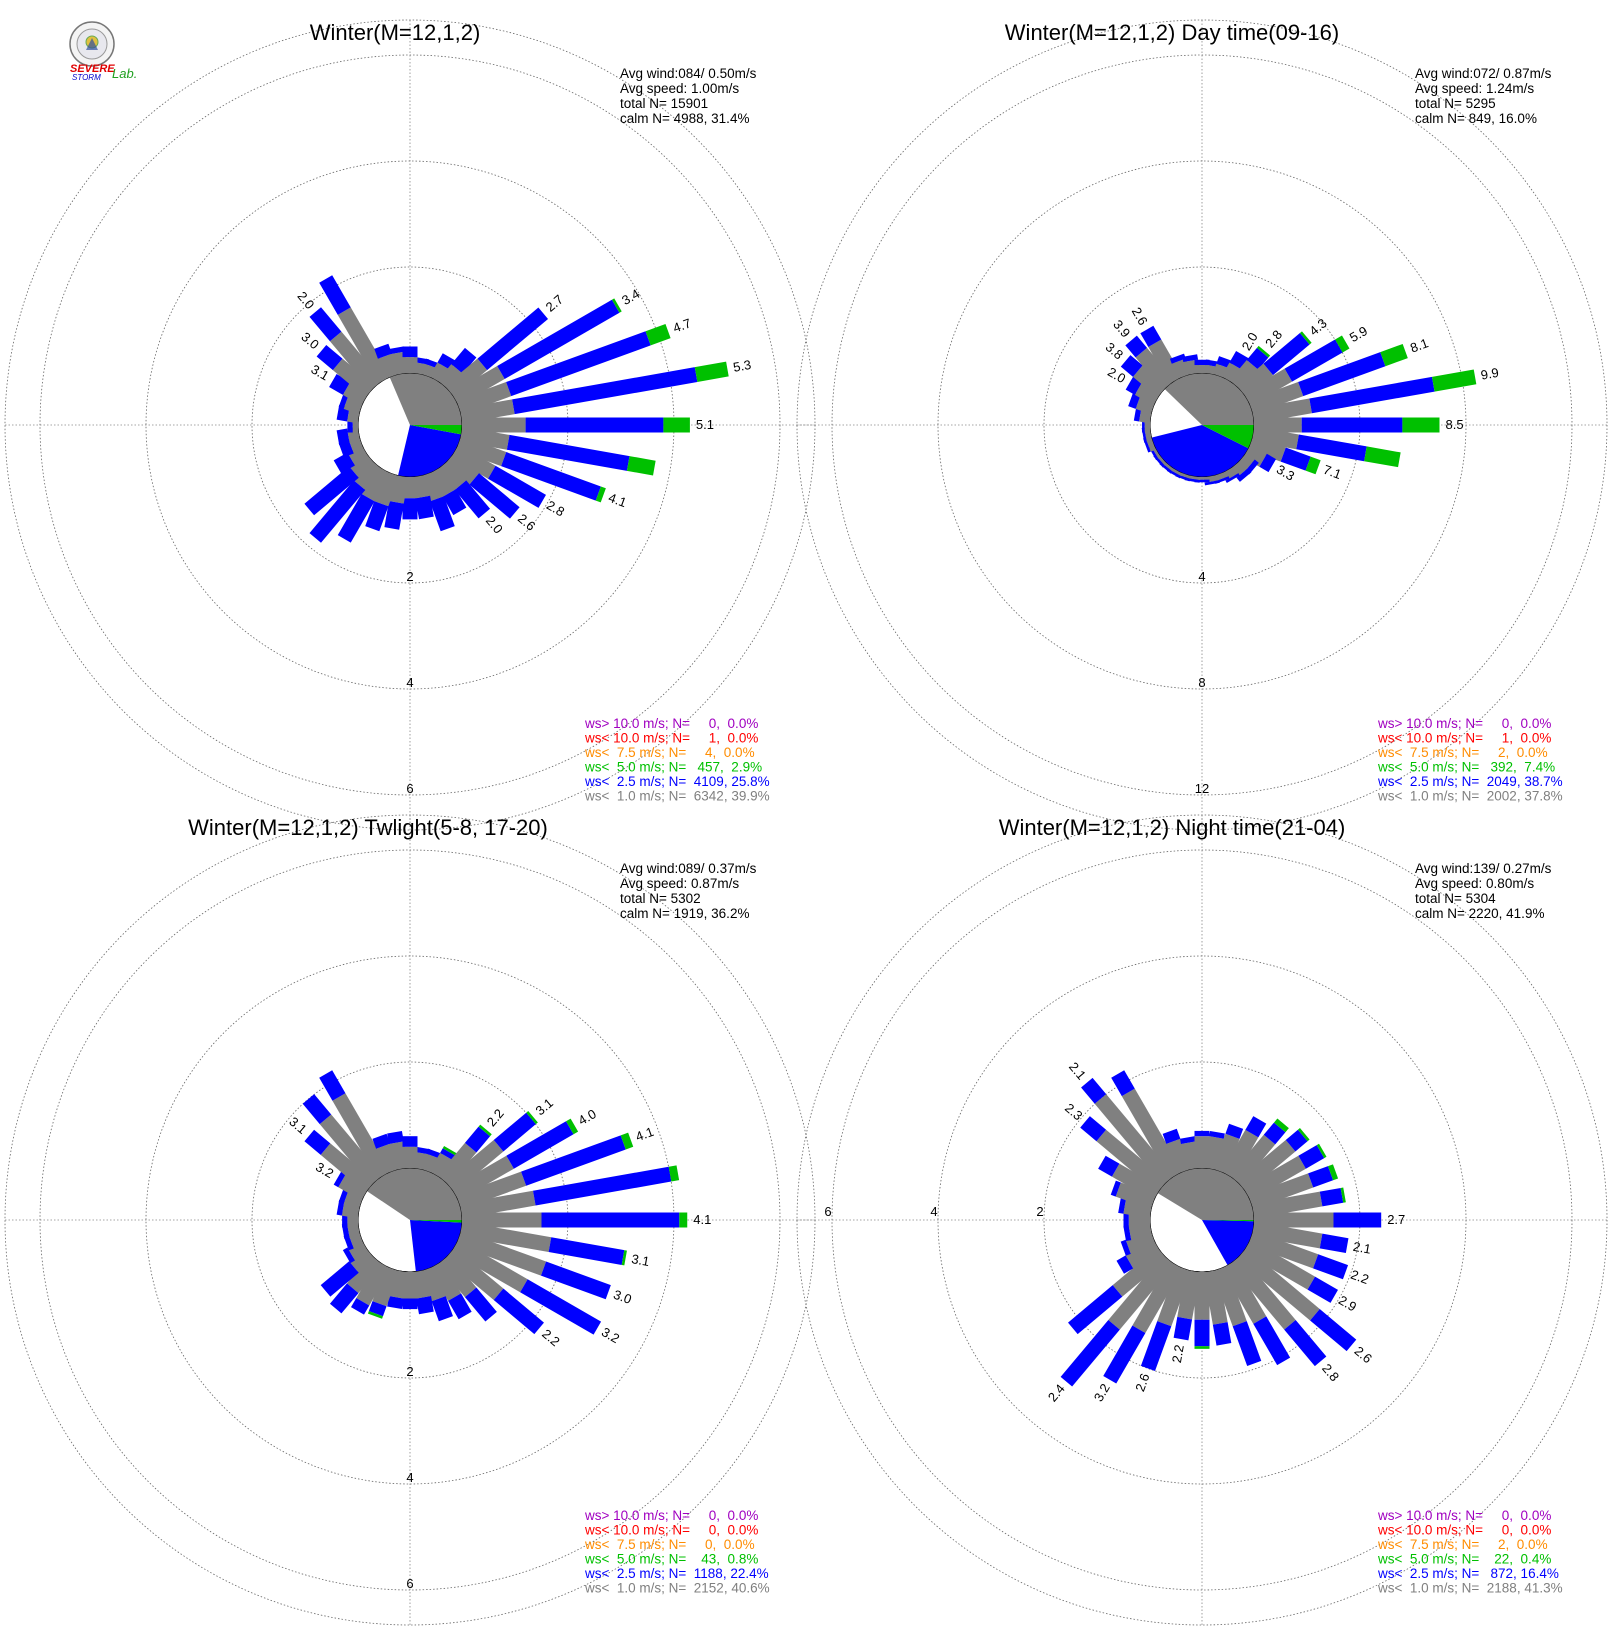 This screenshot has width=1620, height=1645. I want to click on bar-label-190: 2.2, so click(1178, 1354).